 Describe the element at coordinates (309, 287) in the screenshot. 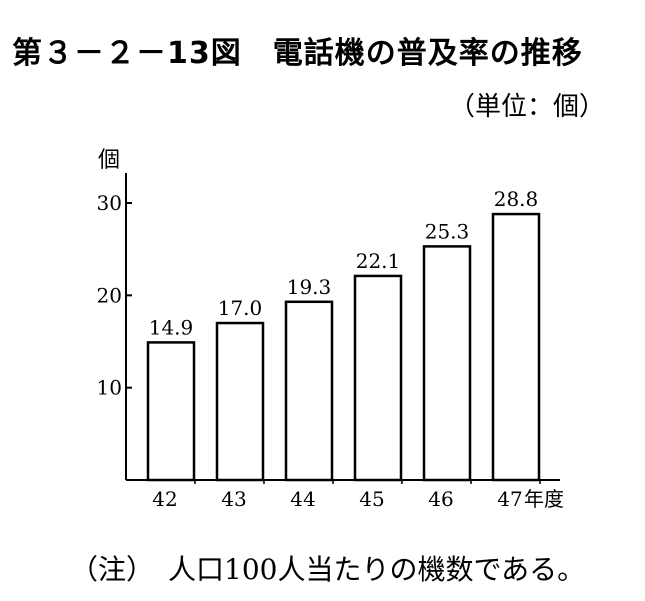

I see `bar-value-label: 19.3` at that location.